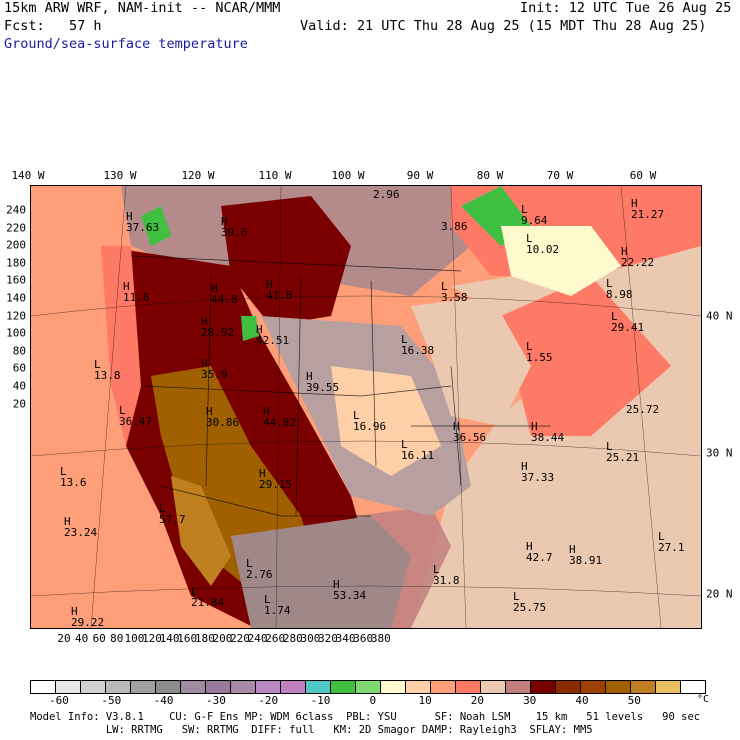  I want to click on color-scale, so click(368, 687).